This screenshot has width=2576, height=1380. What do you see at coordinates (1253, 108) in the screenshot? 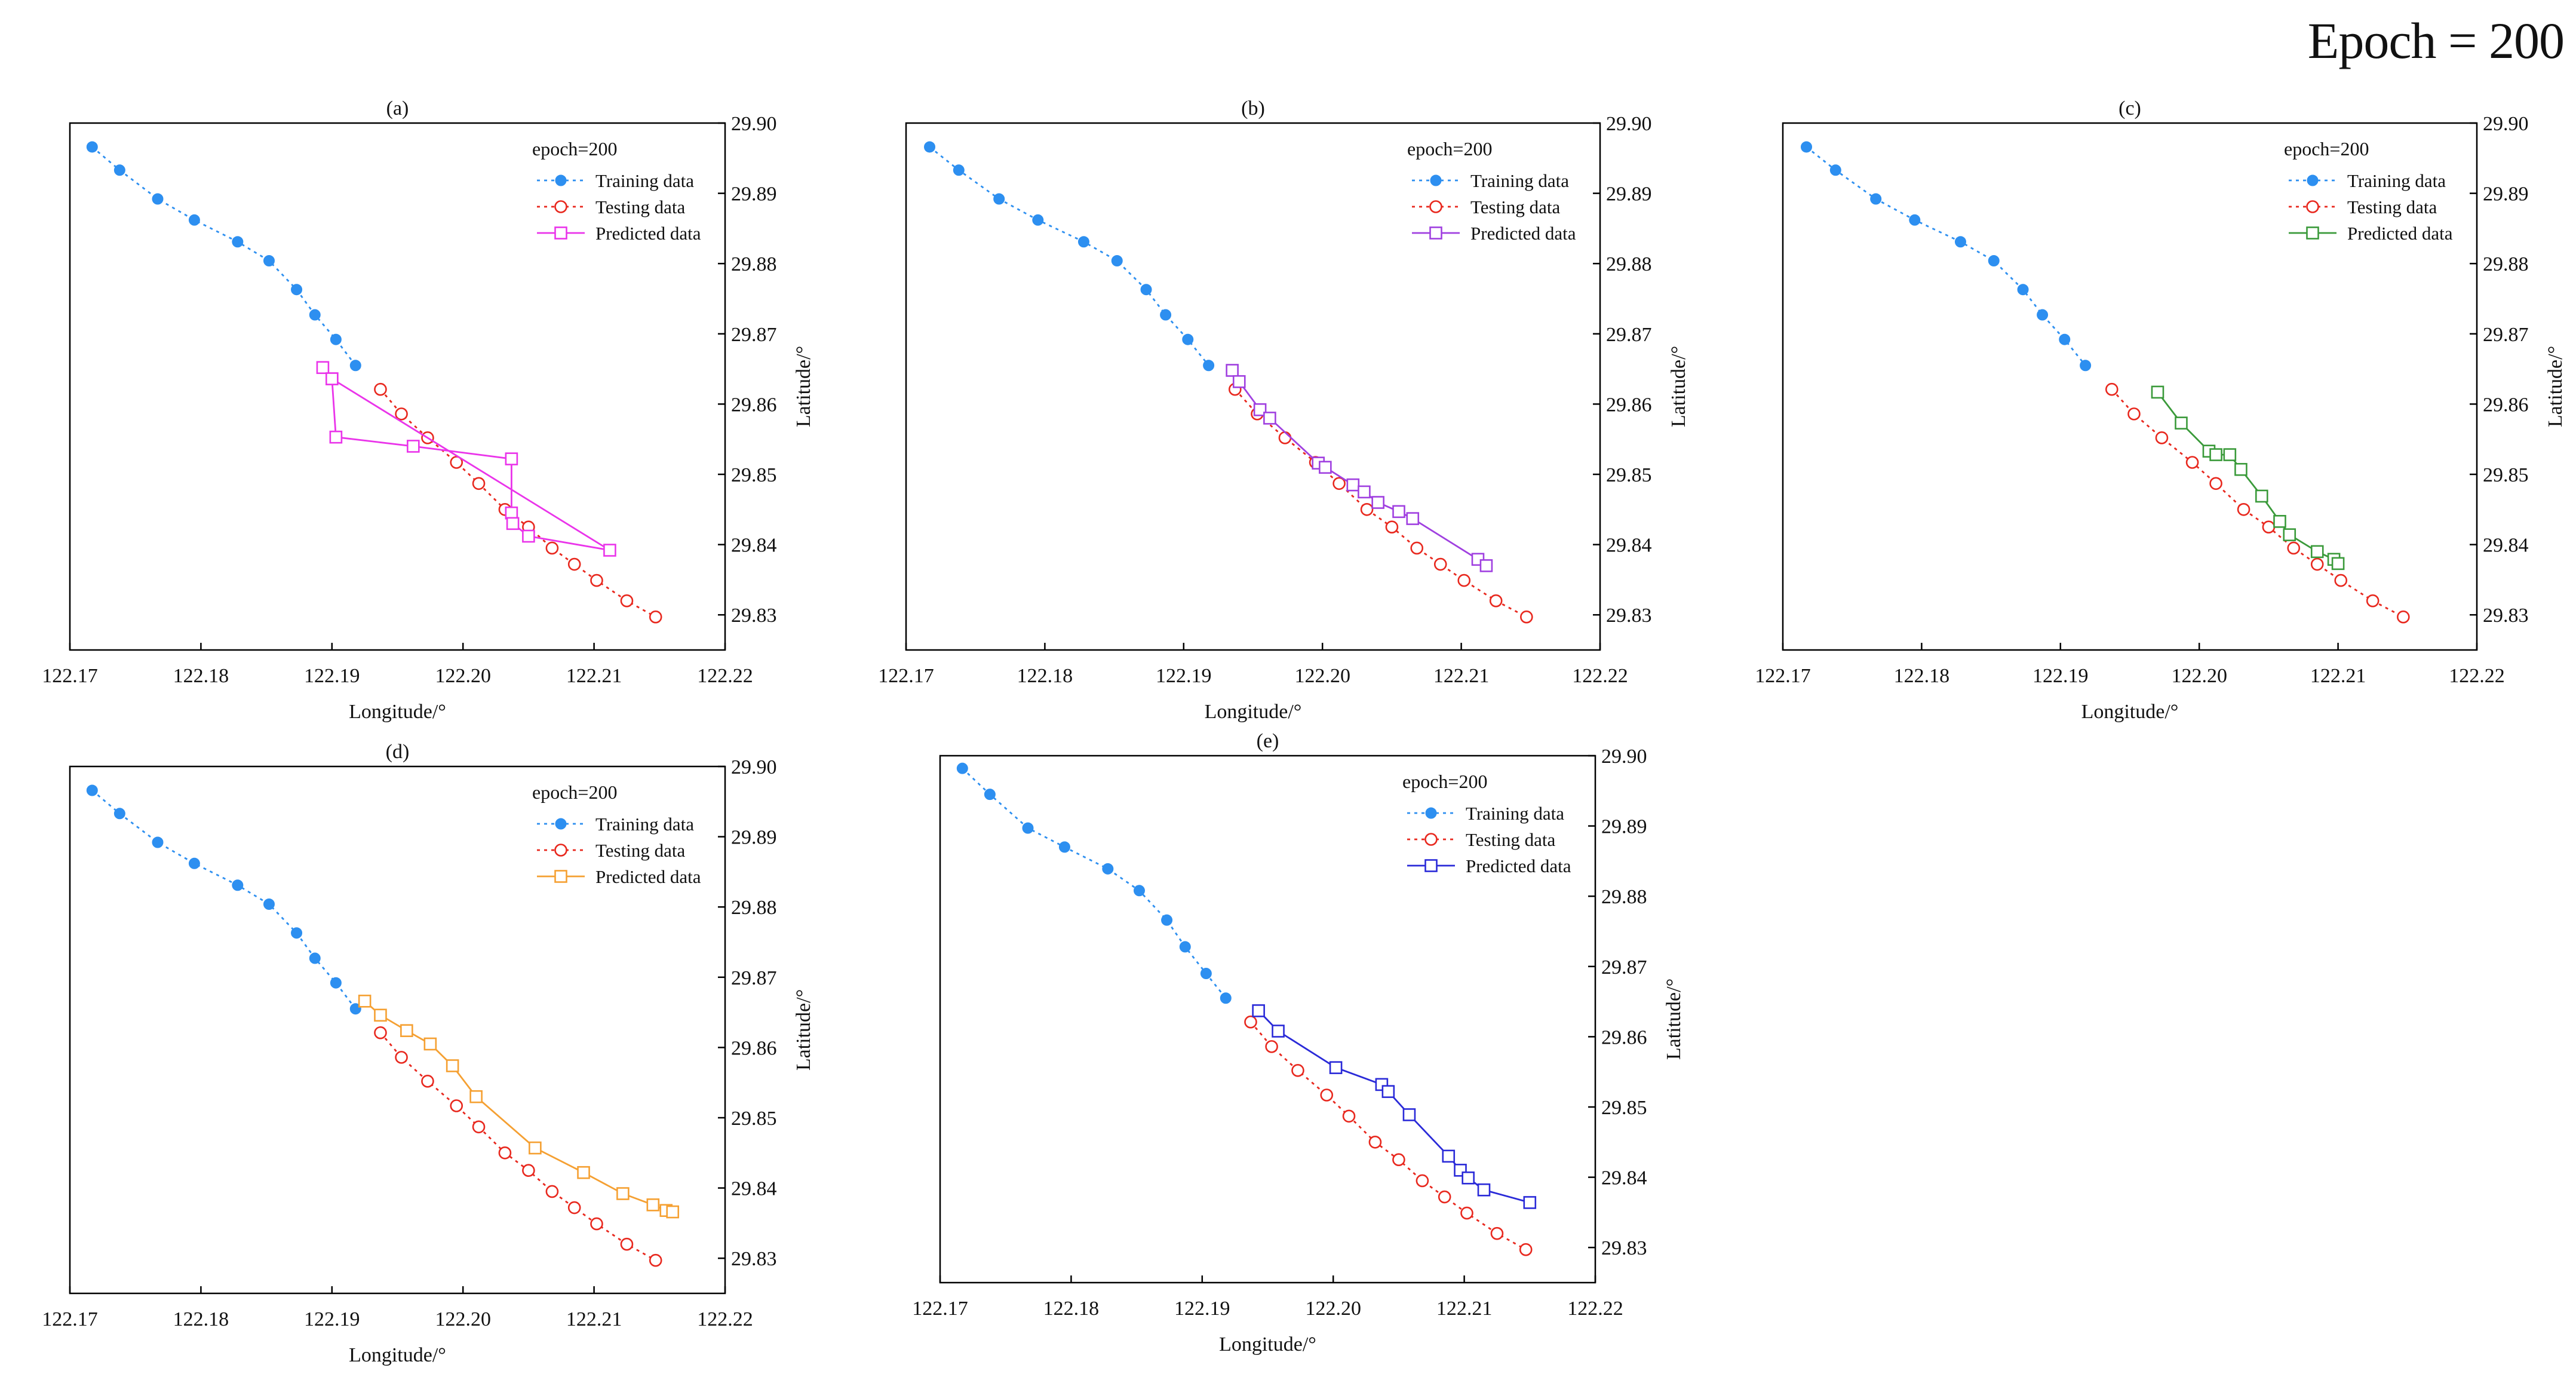
I see `panel-title: (b)` at bounding box center [1253, 108].